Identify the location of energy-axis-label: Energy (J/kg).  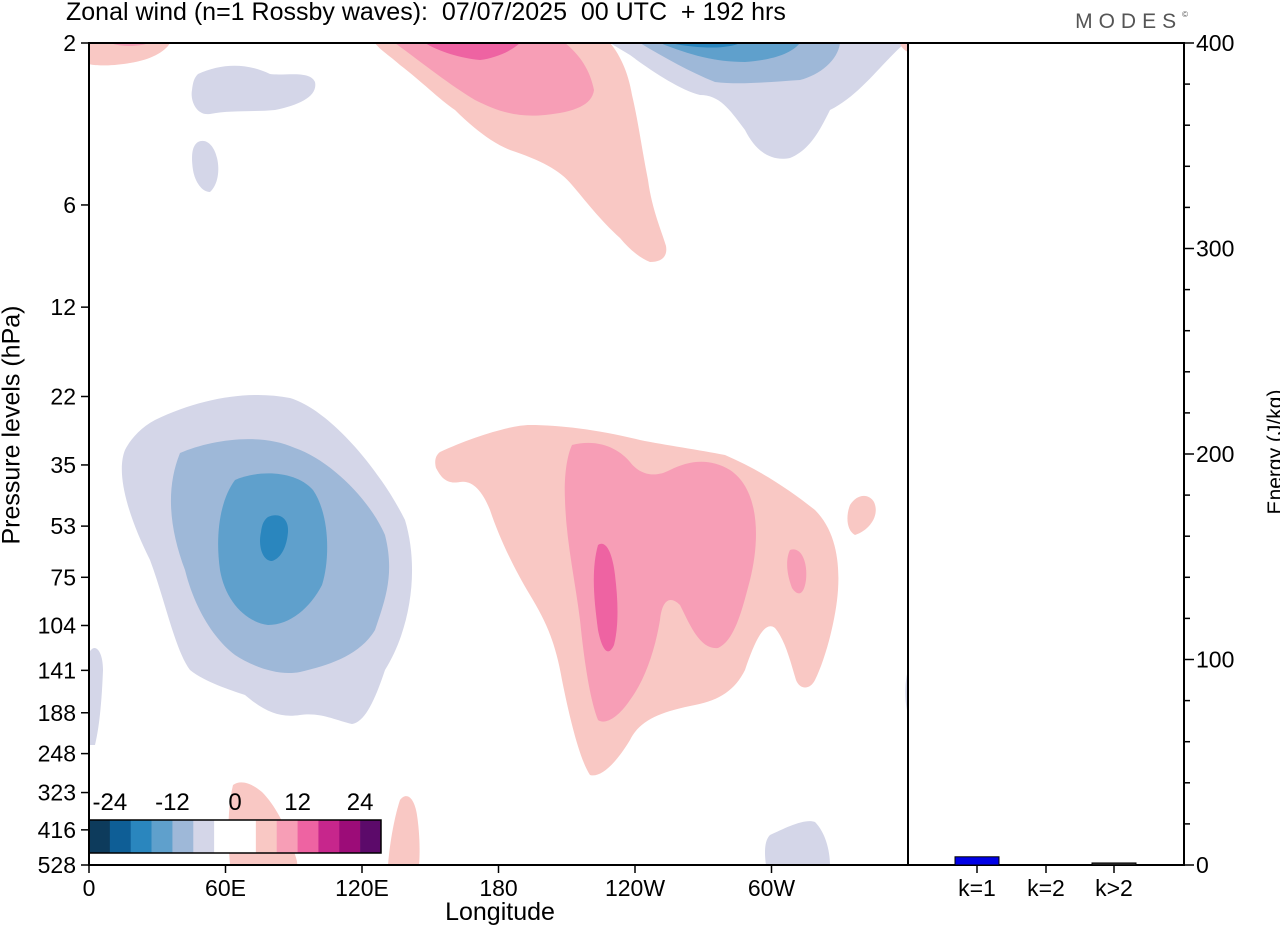
(1272, 452).